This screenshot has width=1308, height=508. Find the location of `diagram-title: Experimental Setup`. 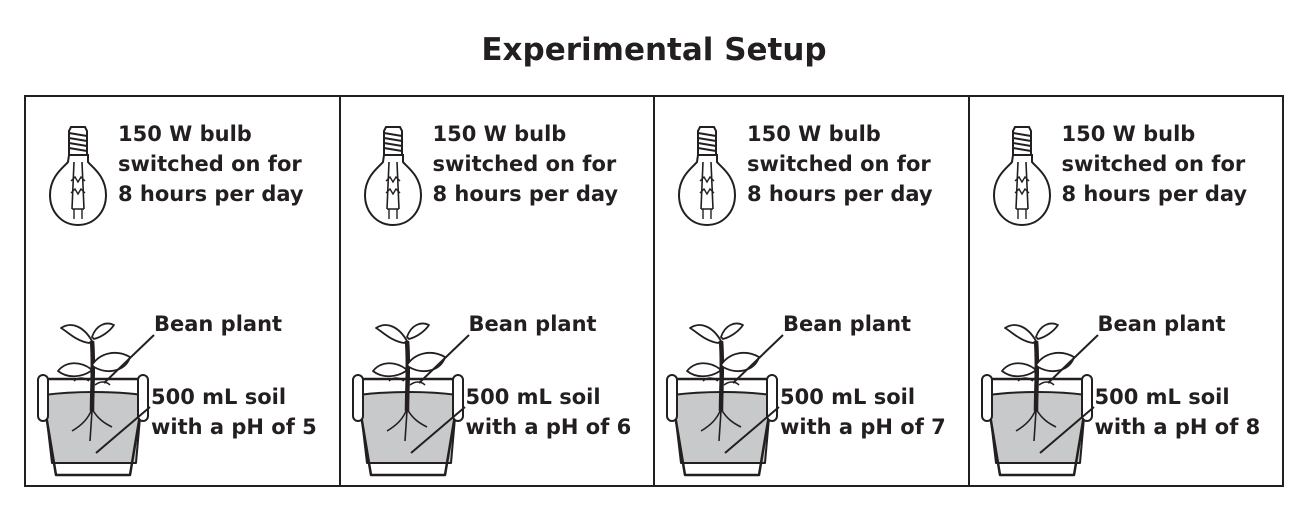

diagram-title: Experimental Setup is located at coordinates (654, 50).